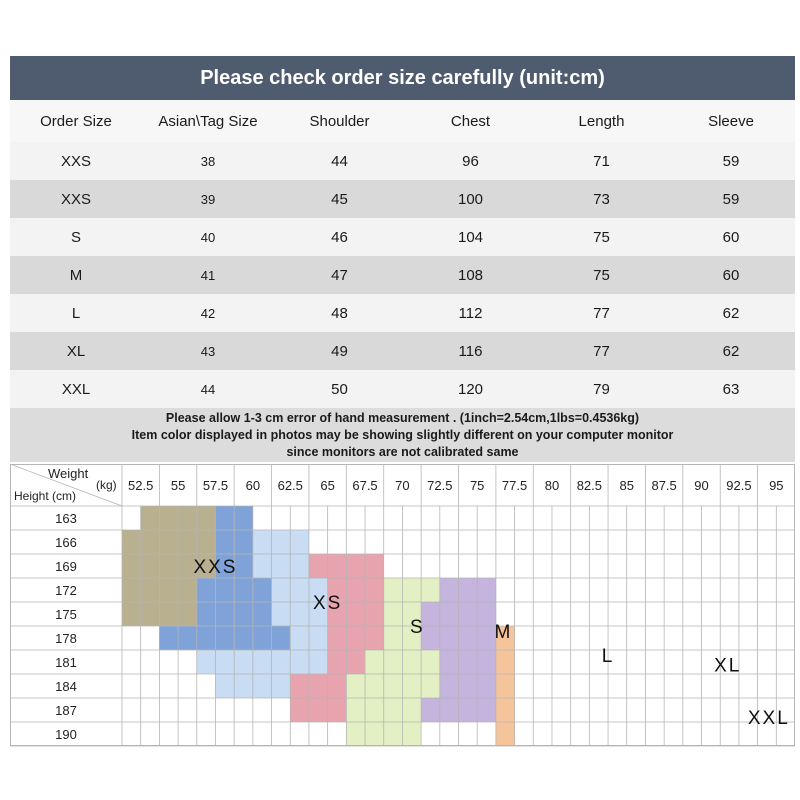  Describe the element at coordinates (208, 199) in the screenshot. I see `cell-tag-size: 39` at that location.